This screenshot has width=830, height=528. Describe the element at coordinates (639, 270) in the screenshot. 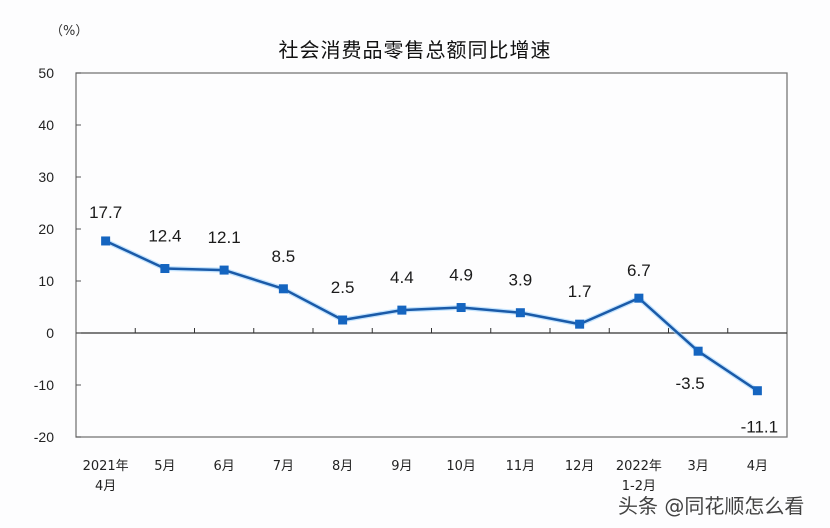

I see `data-label: 6.7` at that location.